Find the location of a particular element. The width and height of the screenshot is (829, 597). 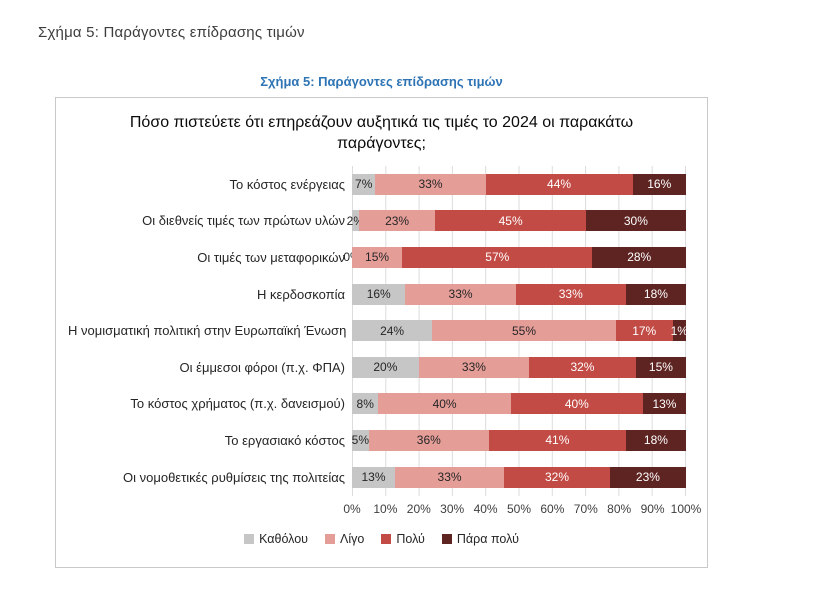

chart-row: Οι έμμεσοι φόροι (π.χ. ΦΠΑ) 20% 33% 32% 15% is located at coordinates (377, 367).